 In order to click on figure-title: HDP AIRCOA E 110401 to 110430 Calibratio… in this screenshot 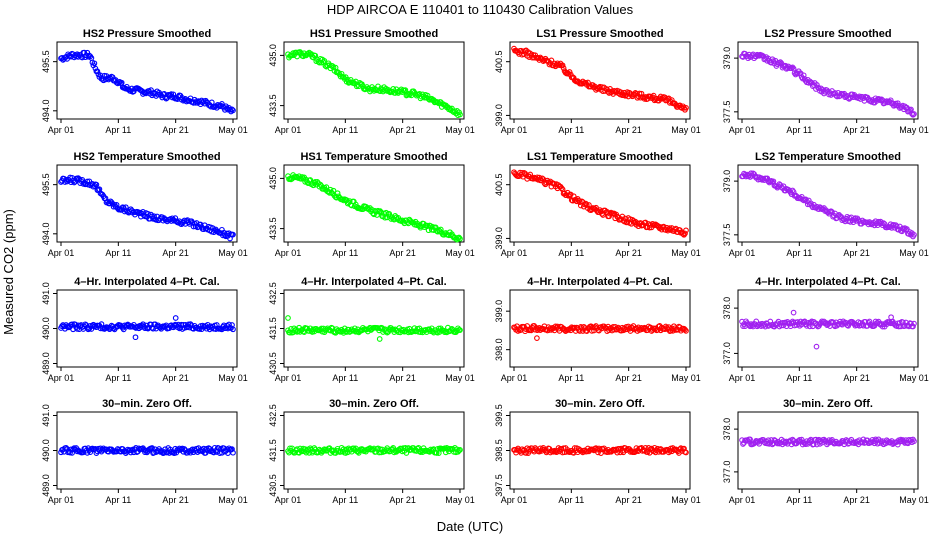, I will do `click(480, 9)`.